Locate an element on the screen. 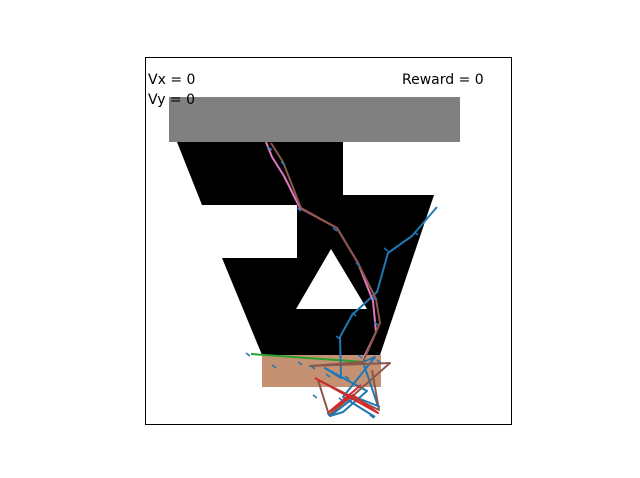 This screenshot has width=640, height=478. trajectory-red is located at coordinates (346, 395).